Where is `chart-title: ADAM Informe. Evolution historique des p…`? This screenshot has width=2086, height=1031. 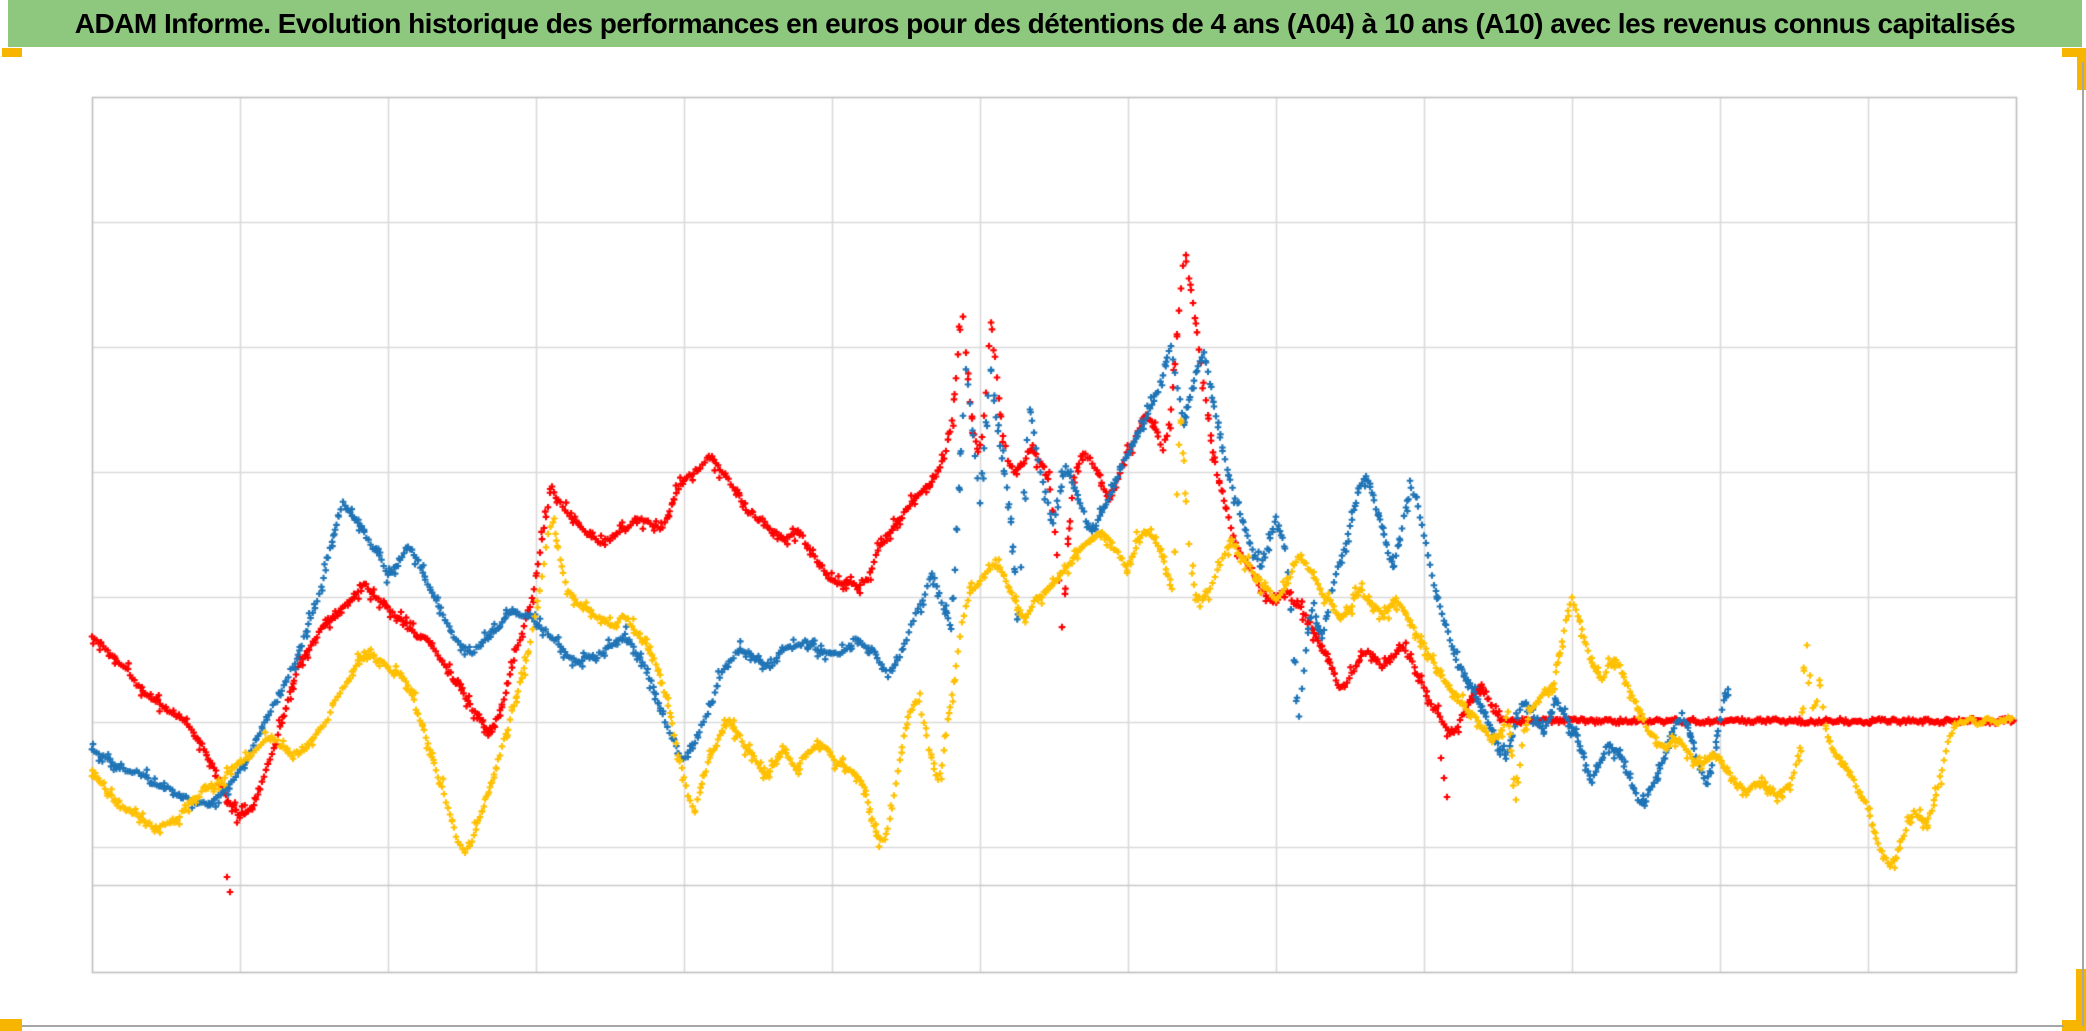
chart-title: ADAM Informe. Evolution historique des p… is located at coordinates (1045, 23).